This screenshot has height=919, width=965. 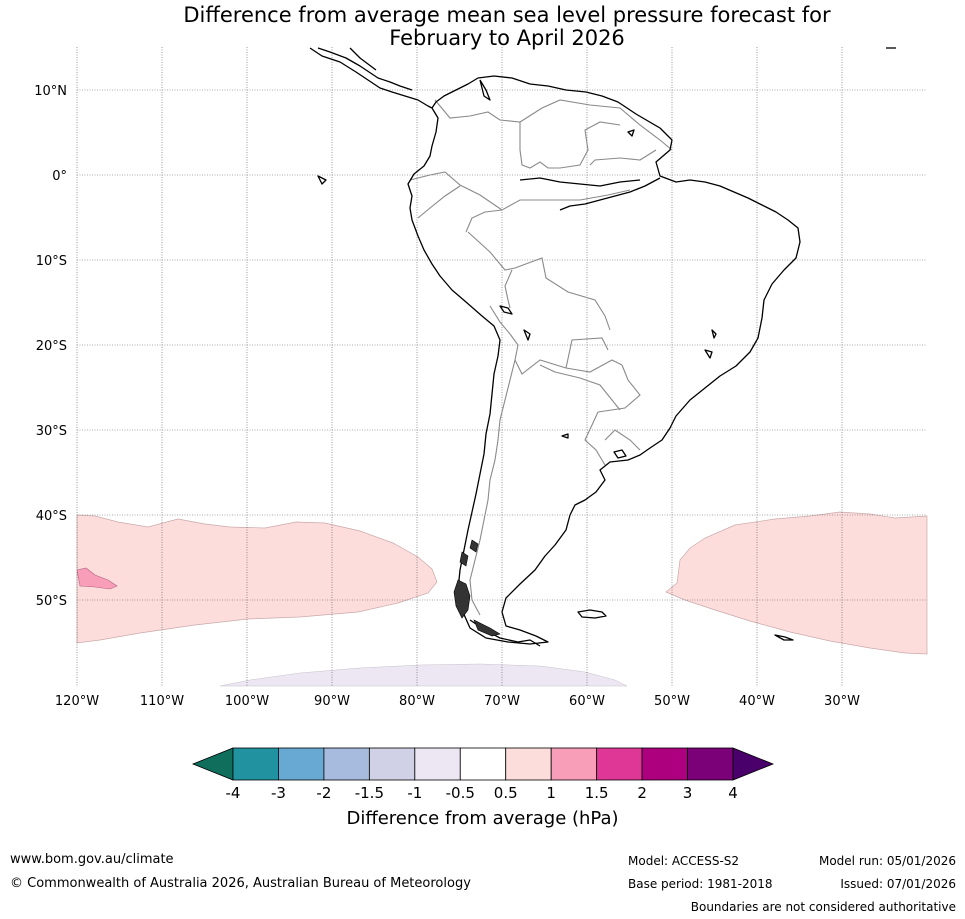 I want to click on colorbar-tick-label: -1.5, so click(x=369, y=793).